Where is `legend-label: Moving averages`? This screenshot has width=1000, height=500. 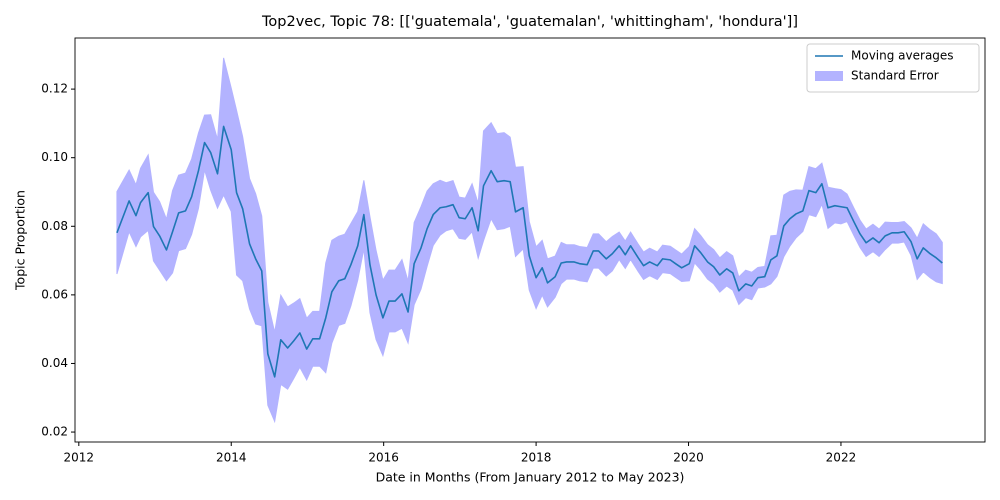
legend-label: Moving averages is located at coordinates (902, 56).